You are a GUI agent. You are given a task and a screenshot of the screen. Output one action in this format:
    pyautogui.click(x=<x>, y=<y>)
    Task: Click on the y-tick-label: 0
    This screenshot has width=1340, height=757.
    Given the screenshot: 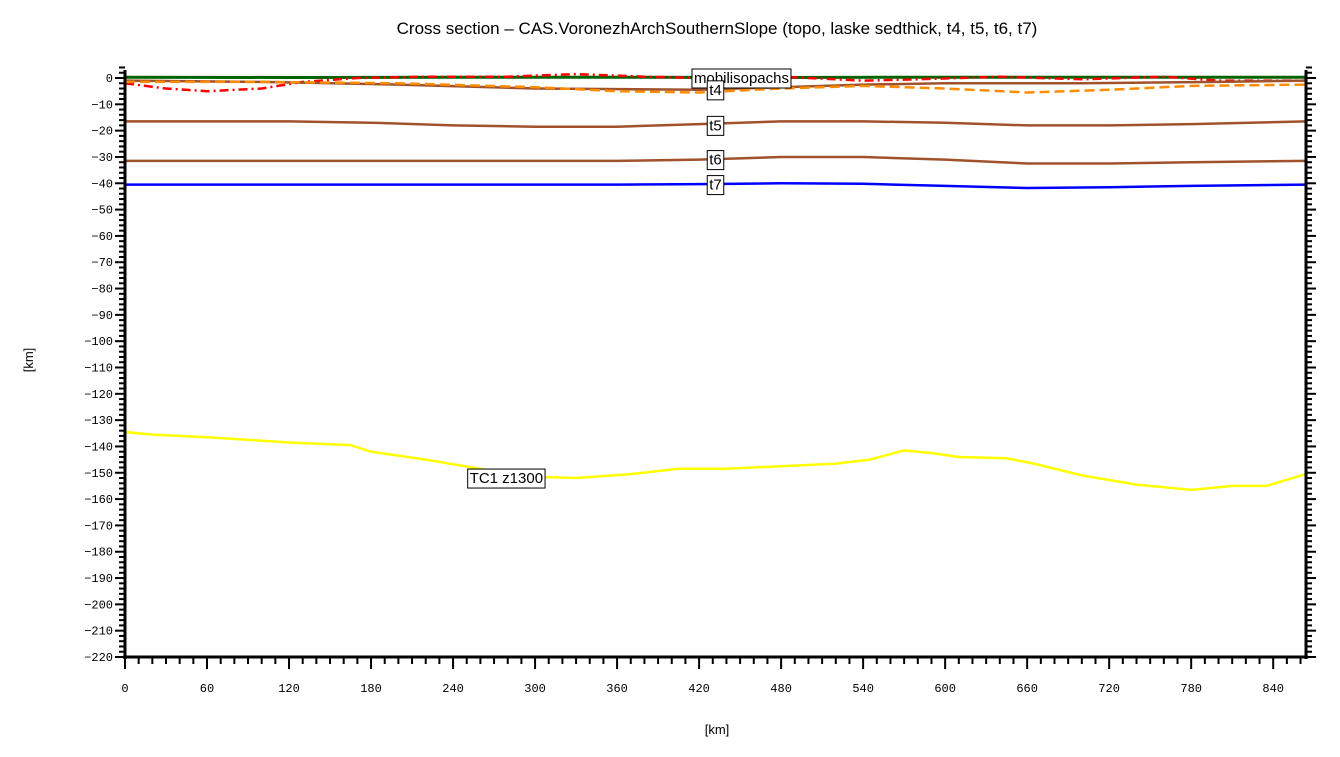 What is the action you would take?
    pyautogui.click(x=109, y=79)
    